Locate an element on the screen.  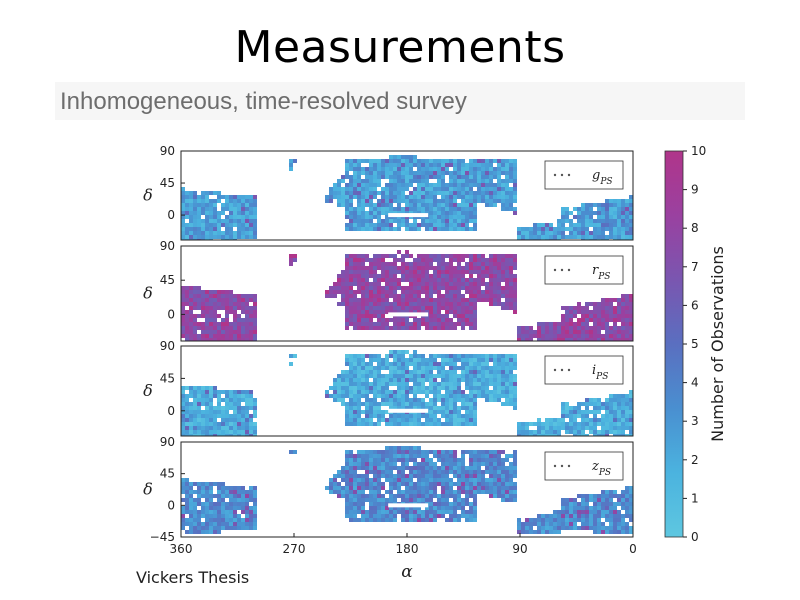
legend-marker-dot is located at coordinates (562, 270).